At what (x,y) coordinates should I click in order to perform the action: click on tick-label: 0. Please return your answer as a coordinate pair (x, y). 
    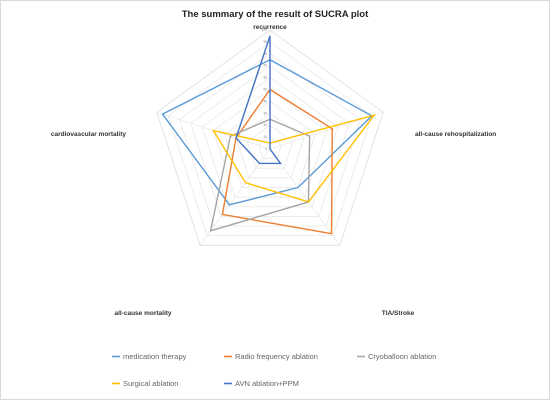
    Looking at the image, I should click on (266, 149).